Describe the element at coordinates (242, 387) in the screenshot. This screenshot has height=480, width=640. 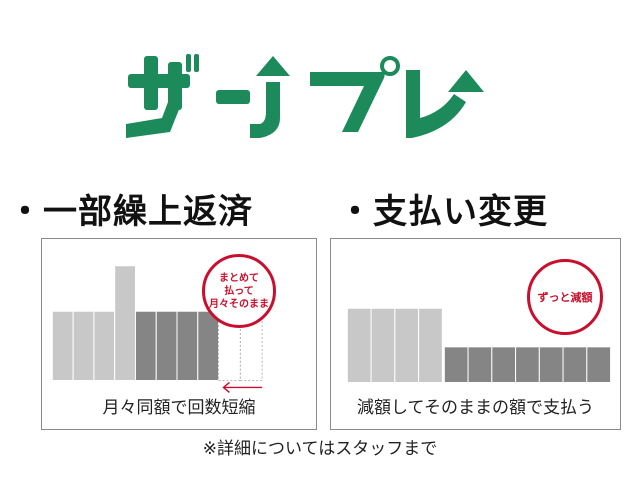
I see `shorten-arrow` at that location.